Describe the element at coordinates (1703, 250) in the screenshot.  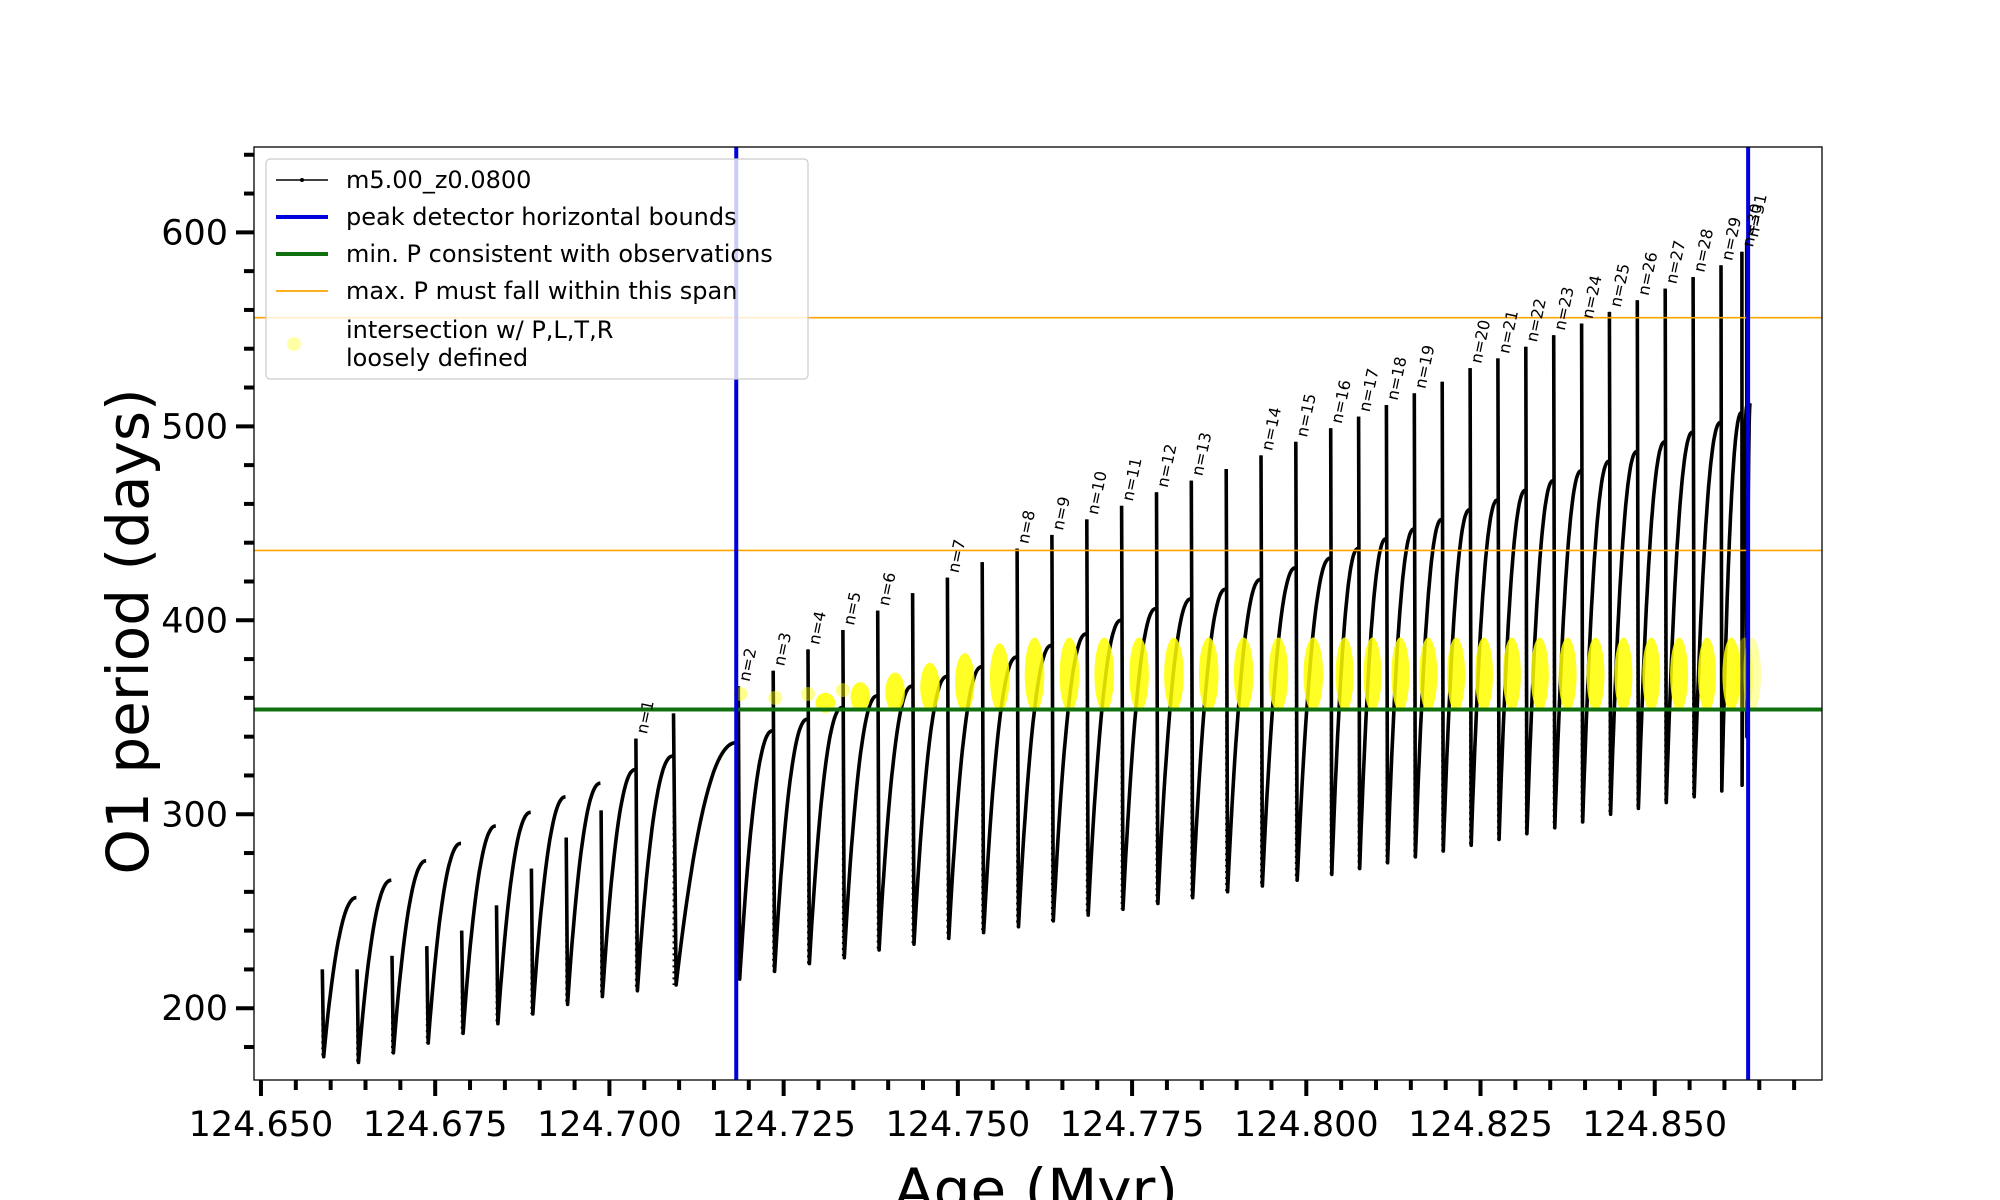
I see `peak-label: n=28` at that location.